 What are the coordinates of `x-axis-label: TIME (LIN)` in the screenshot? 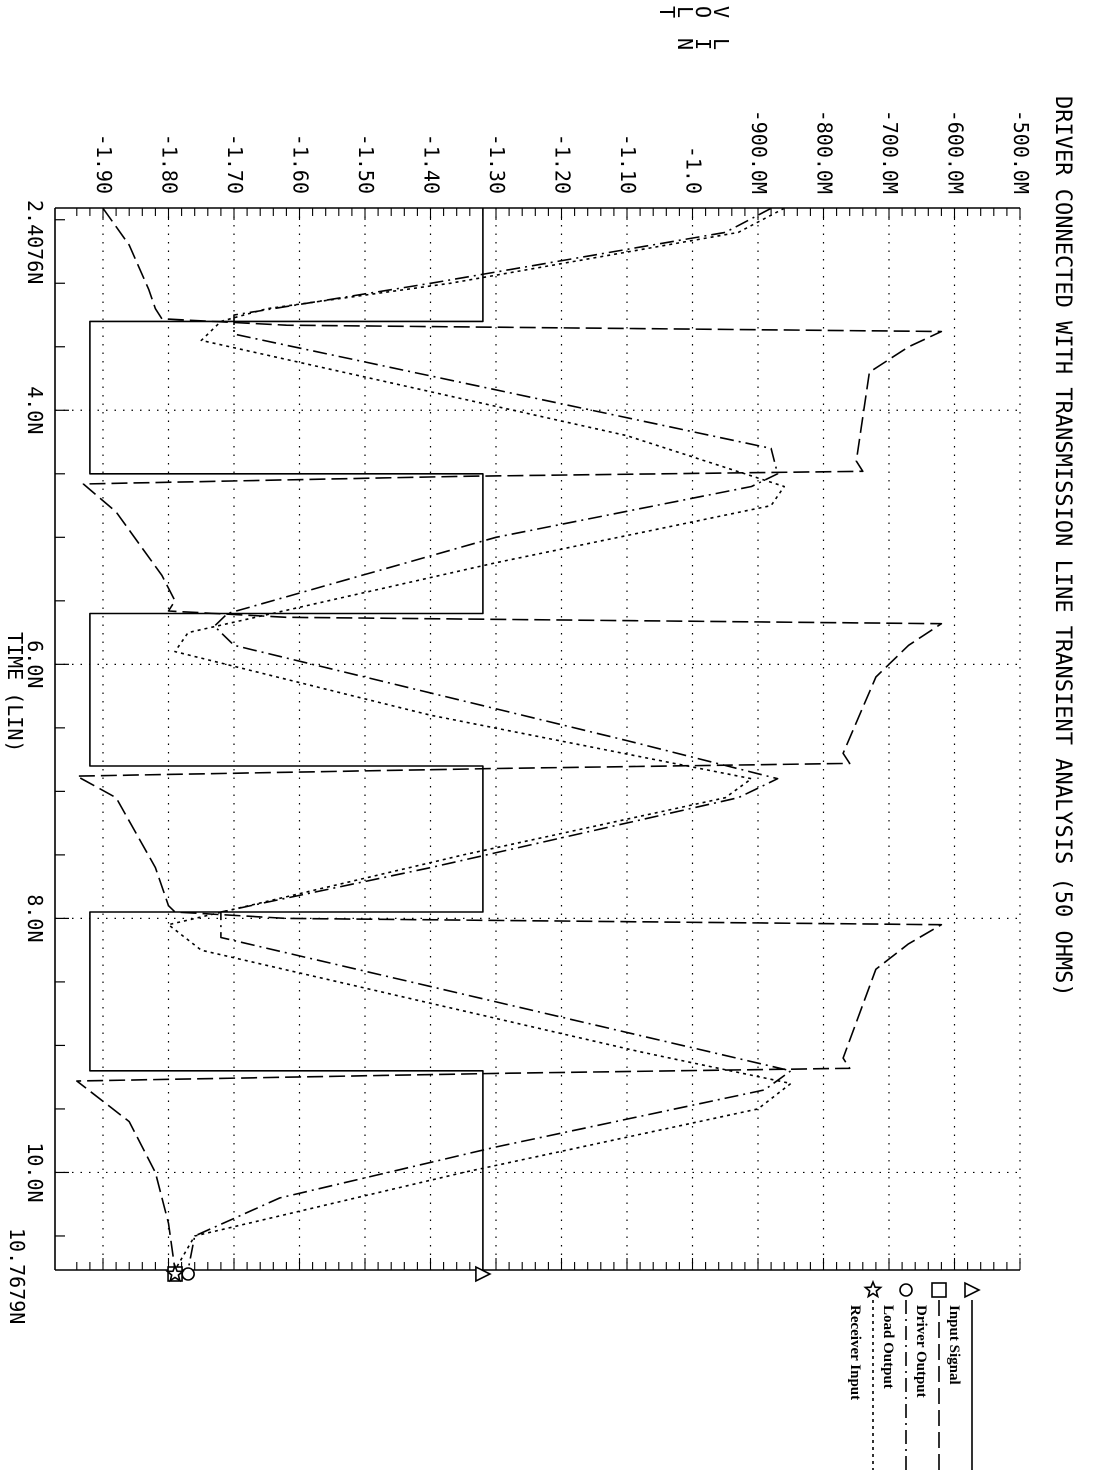 It's located at (15, 692).